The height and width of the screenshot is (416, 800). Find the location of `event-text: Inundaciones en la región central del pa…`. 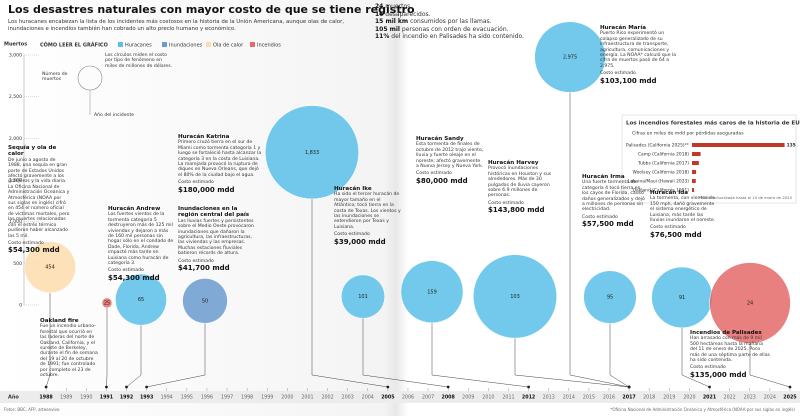

event-text: Inundaciones en la región central del pa… is located at coordinates (216, 239).